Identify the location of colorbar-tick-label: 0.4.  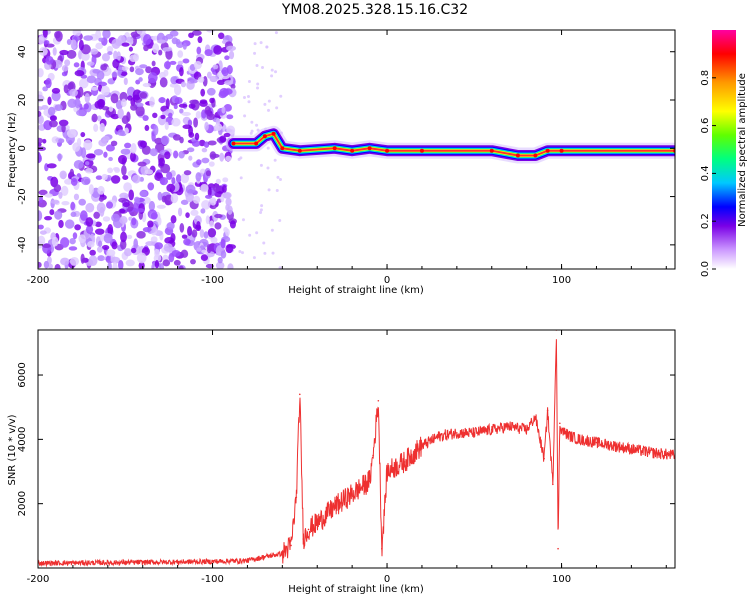
(705, 173).